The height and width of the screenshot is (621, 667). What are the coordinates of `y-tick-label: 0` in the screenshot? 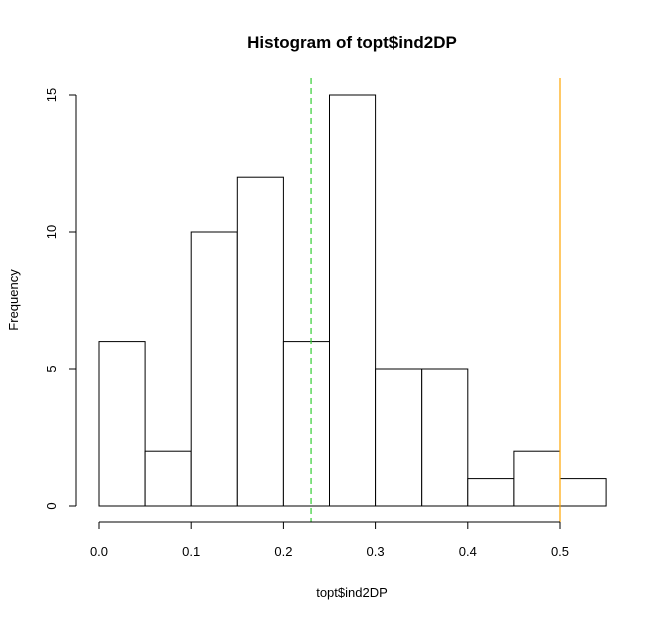 It's located at (51, 505).